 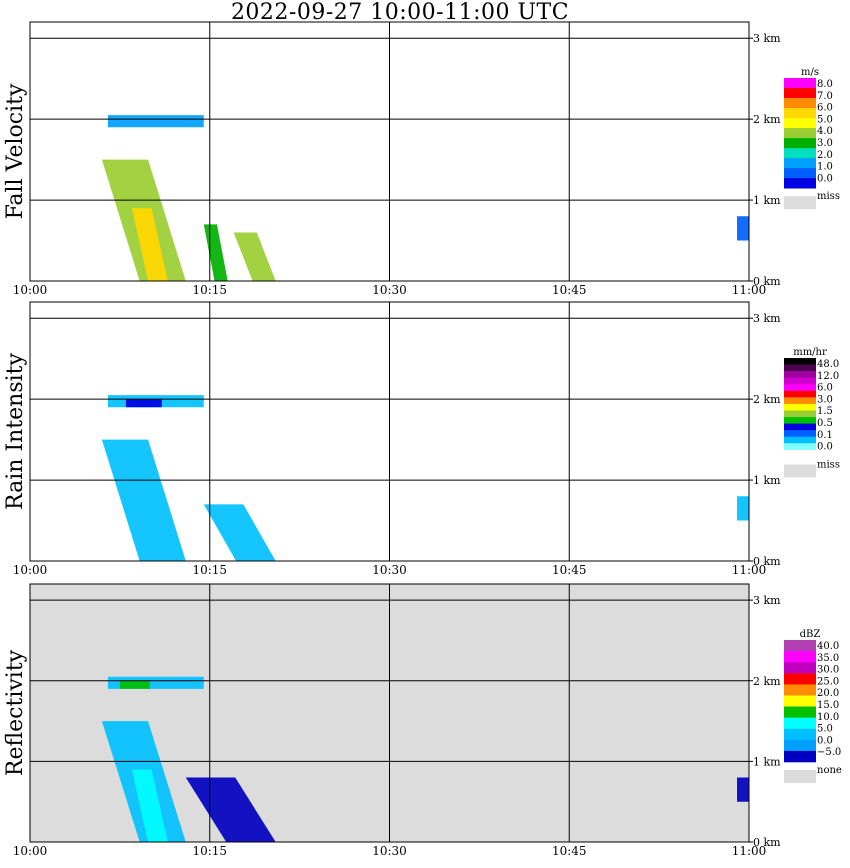 What do you see at coordinates (828, 681) in the screenshot?
I see `legend-label: 25.0` at bounding box center [828, 681].